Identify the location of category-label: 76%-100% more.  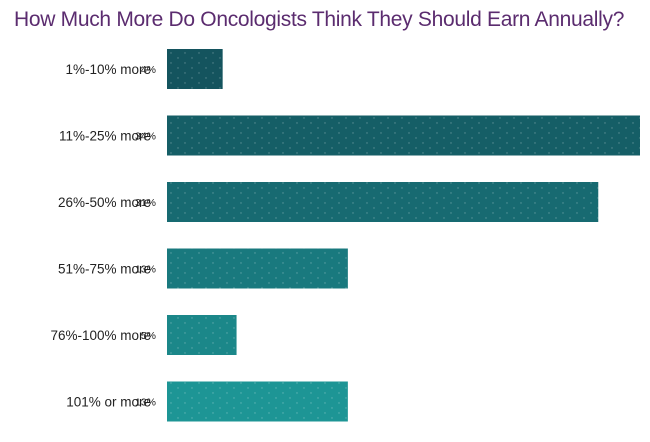
(100, 335).